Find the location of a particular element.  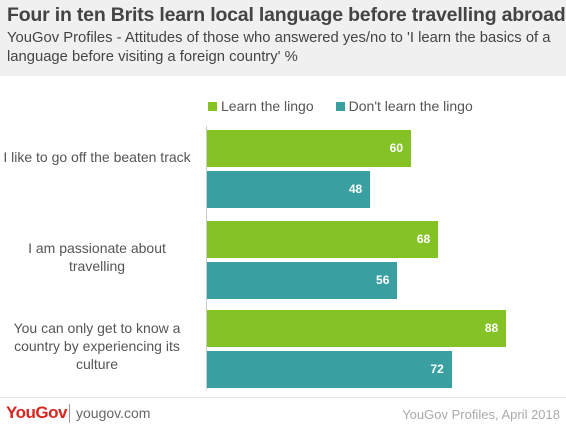

legend-label-learn: Learn the lingo is located at coordinates (267, 106).